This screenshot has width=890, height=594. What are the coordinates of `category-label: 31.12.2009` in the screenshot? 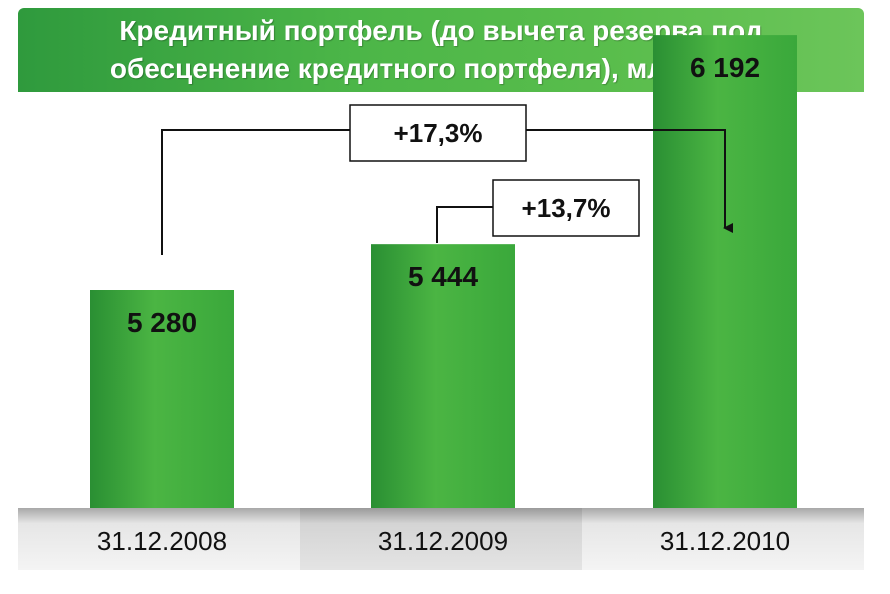 It's located at (443, 541).